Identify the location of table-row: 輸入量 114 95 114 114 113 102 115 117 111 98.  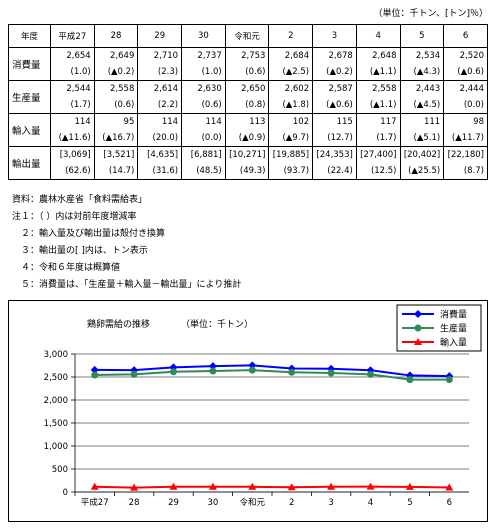
(248, 130).